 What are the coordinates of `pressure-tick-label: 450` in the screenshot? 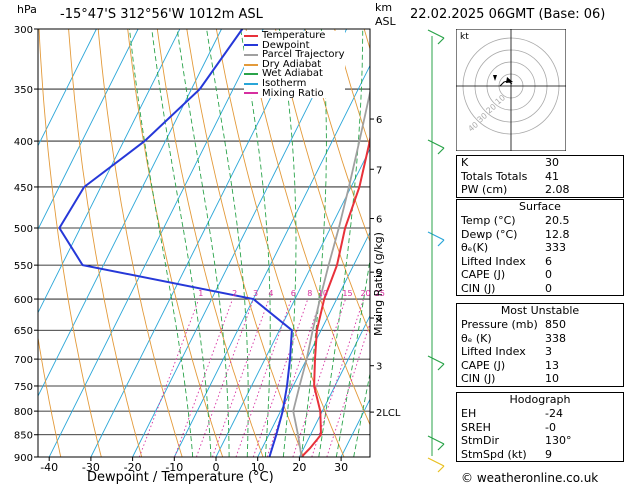 It's located at (23, 188).